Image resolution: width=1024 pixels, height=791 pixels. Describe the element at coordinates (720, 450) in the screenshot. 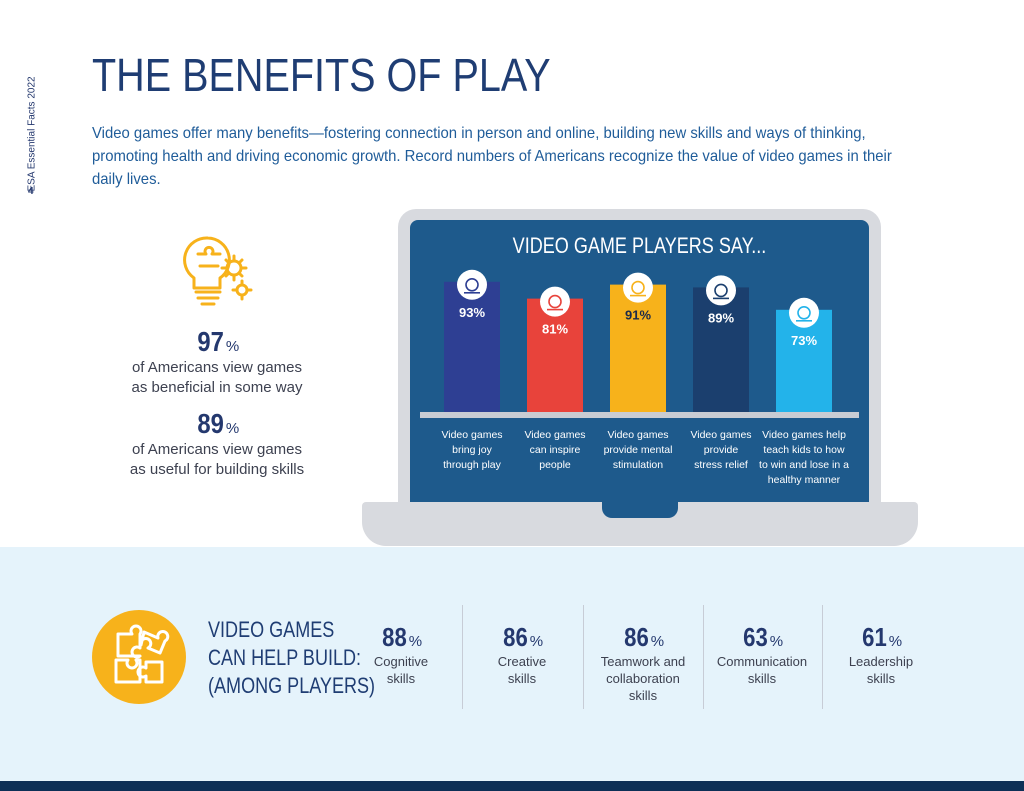

I see `category-label-4: Video games provide stress relief` at that location.